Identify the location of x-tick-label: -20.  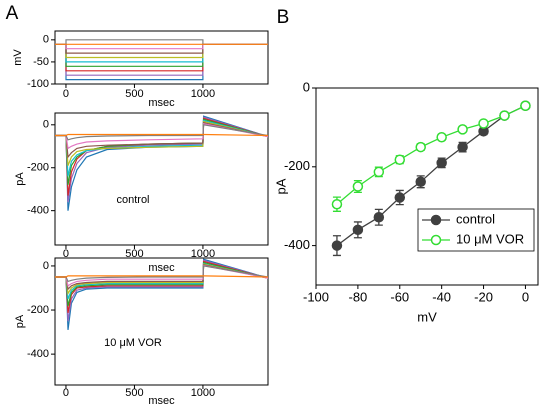
(483, 296).